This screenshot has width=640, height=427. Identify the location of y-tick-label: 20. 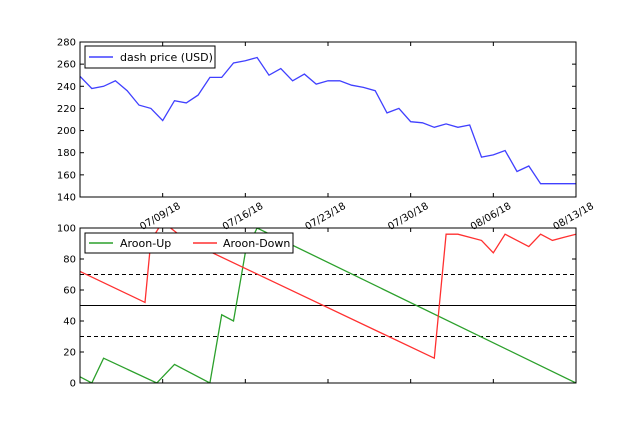
(69, 353).